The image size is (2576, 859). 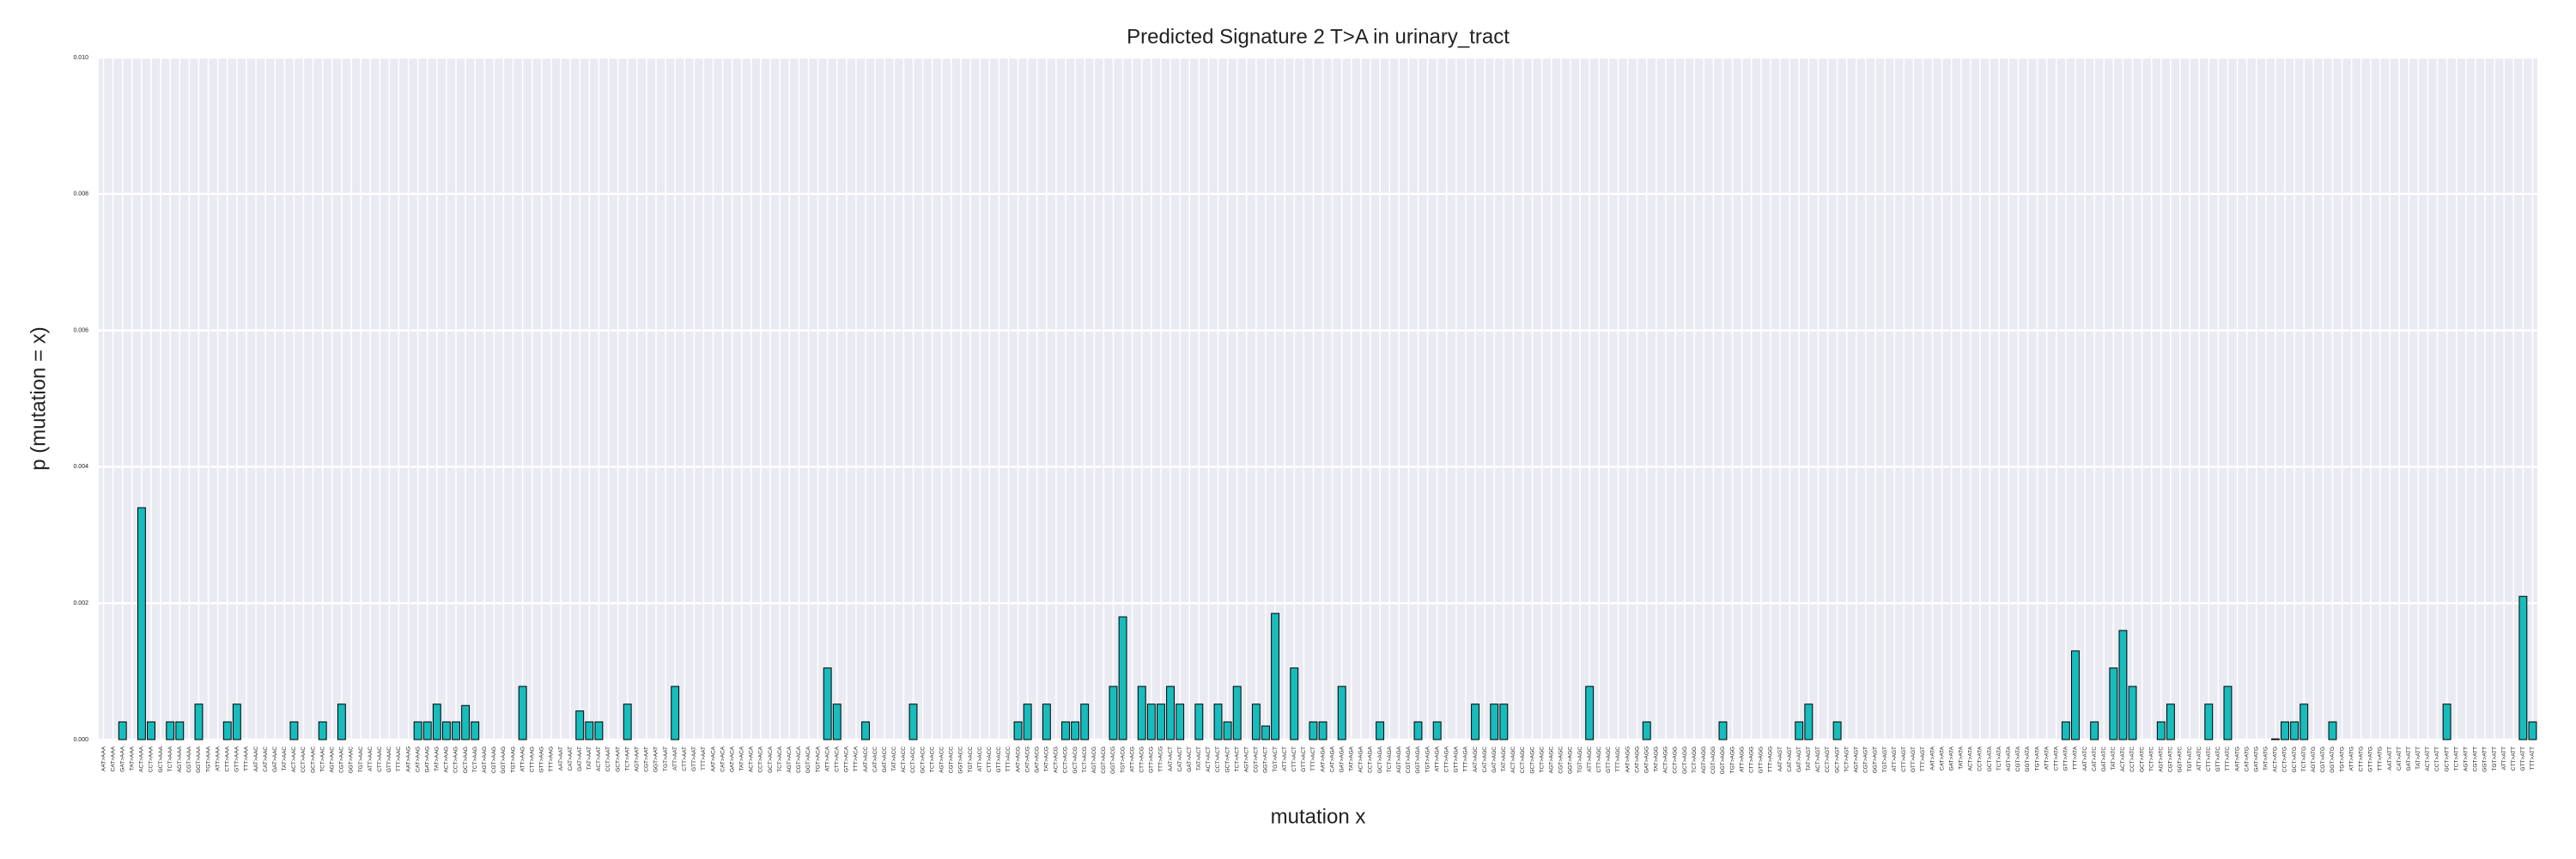 I want to click on x-tick-label: CTT>ATG, so click(x=2361, y=758).